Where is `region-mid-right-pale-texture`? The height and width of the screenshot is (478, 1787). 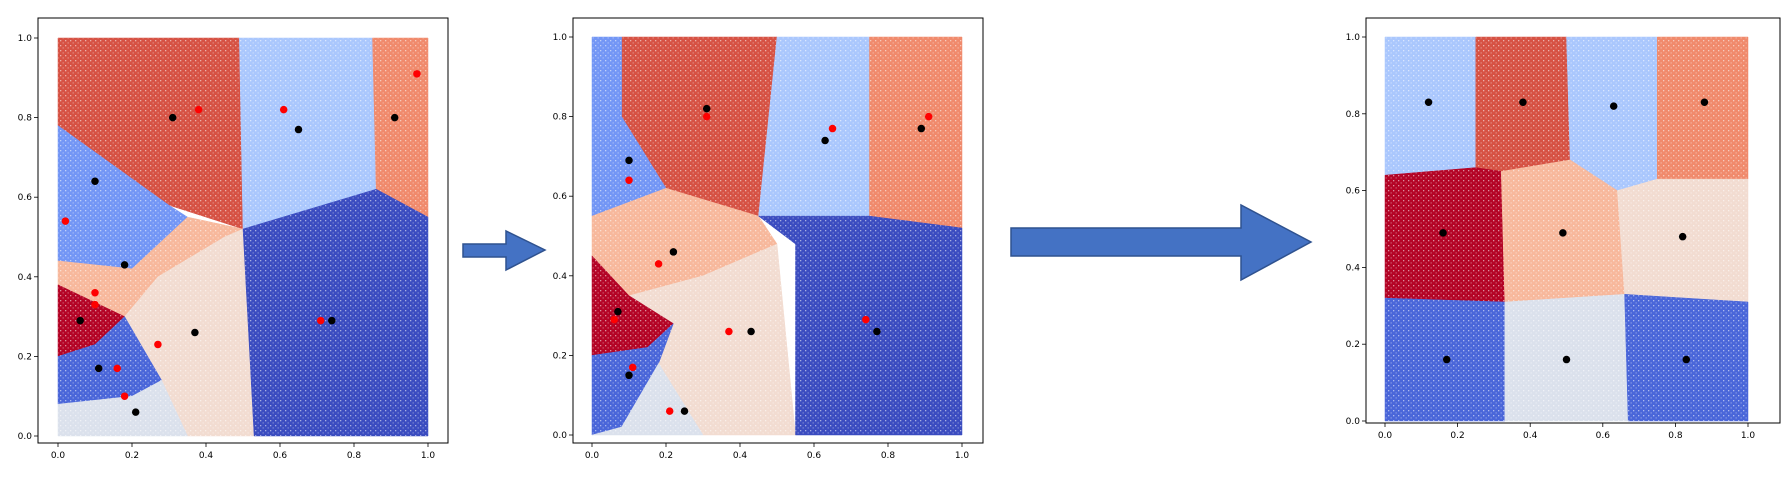
region-mid-right-pale-texture is located at coordinates (1682, 240).